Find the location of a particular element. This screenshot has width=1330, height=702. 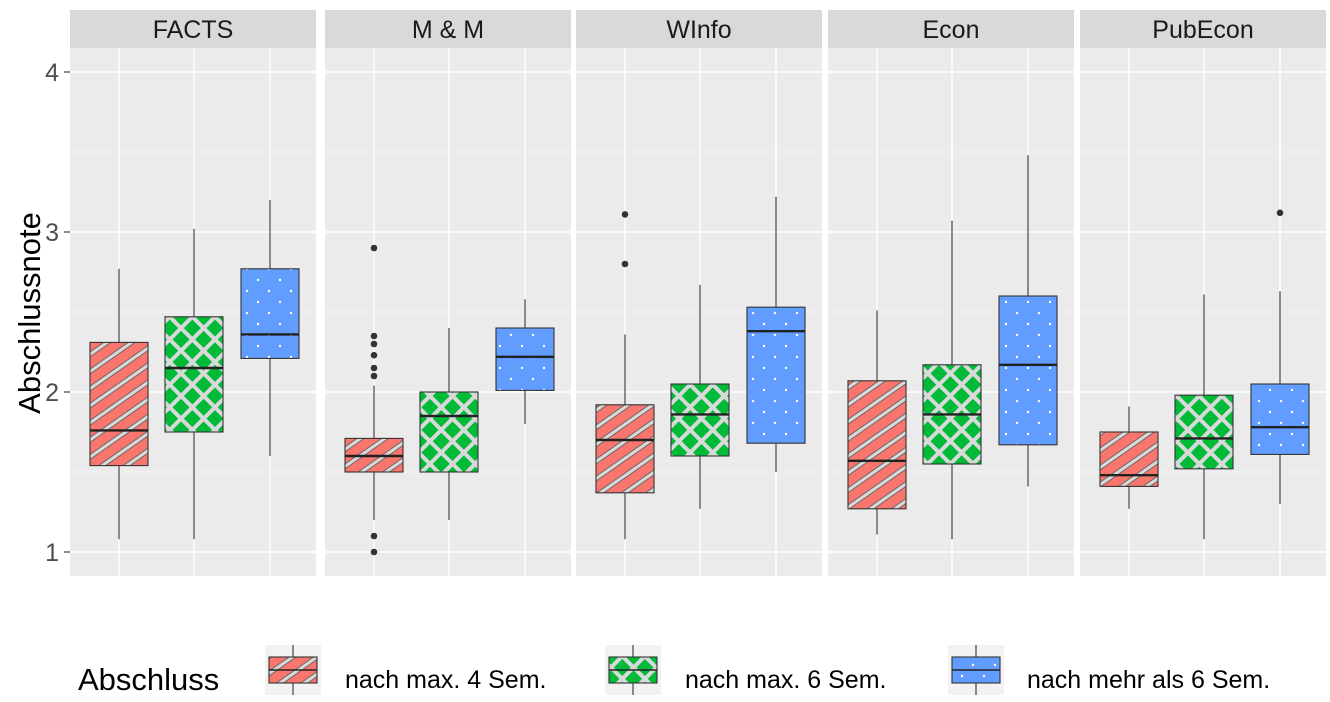

facet-panel: Econ is located at coordinates (951, 293).